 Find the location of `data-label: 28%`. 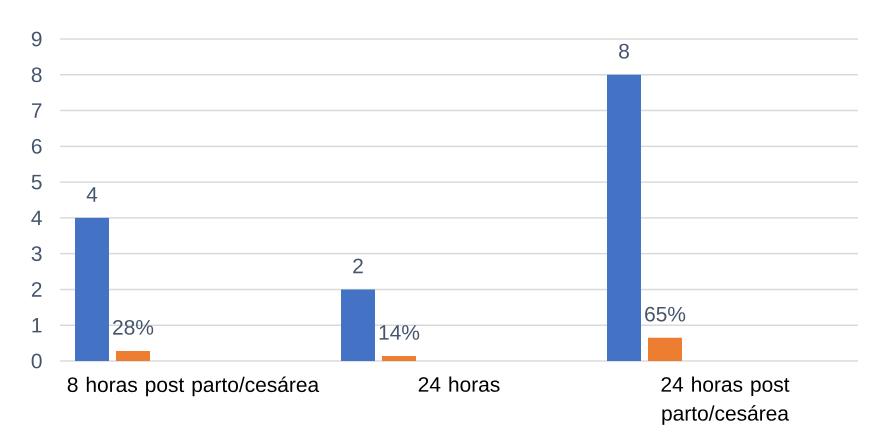

data-label: 28% is located at coordinates (133, 327).